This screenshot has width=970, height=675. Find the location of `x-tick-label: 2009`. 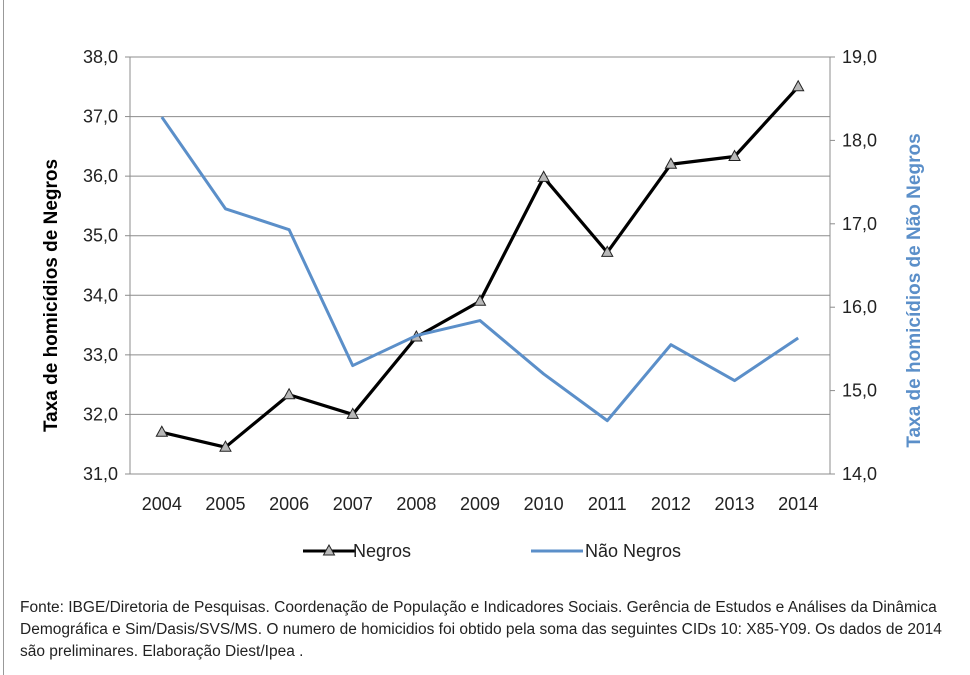

x-tick-label: 2009 is located at coordinates (480, 504).